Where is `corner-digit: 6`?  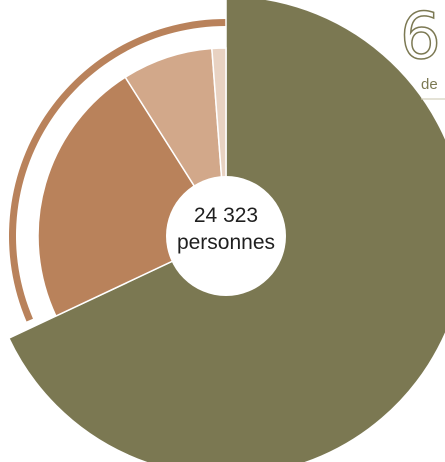
corner-digit: 6 is located at coordinates (420, 37).